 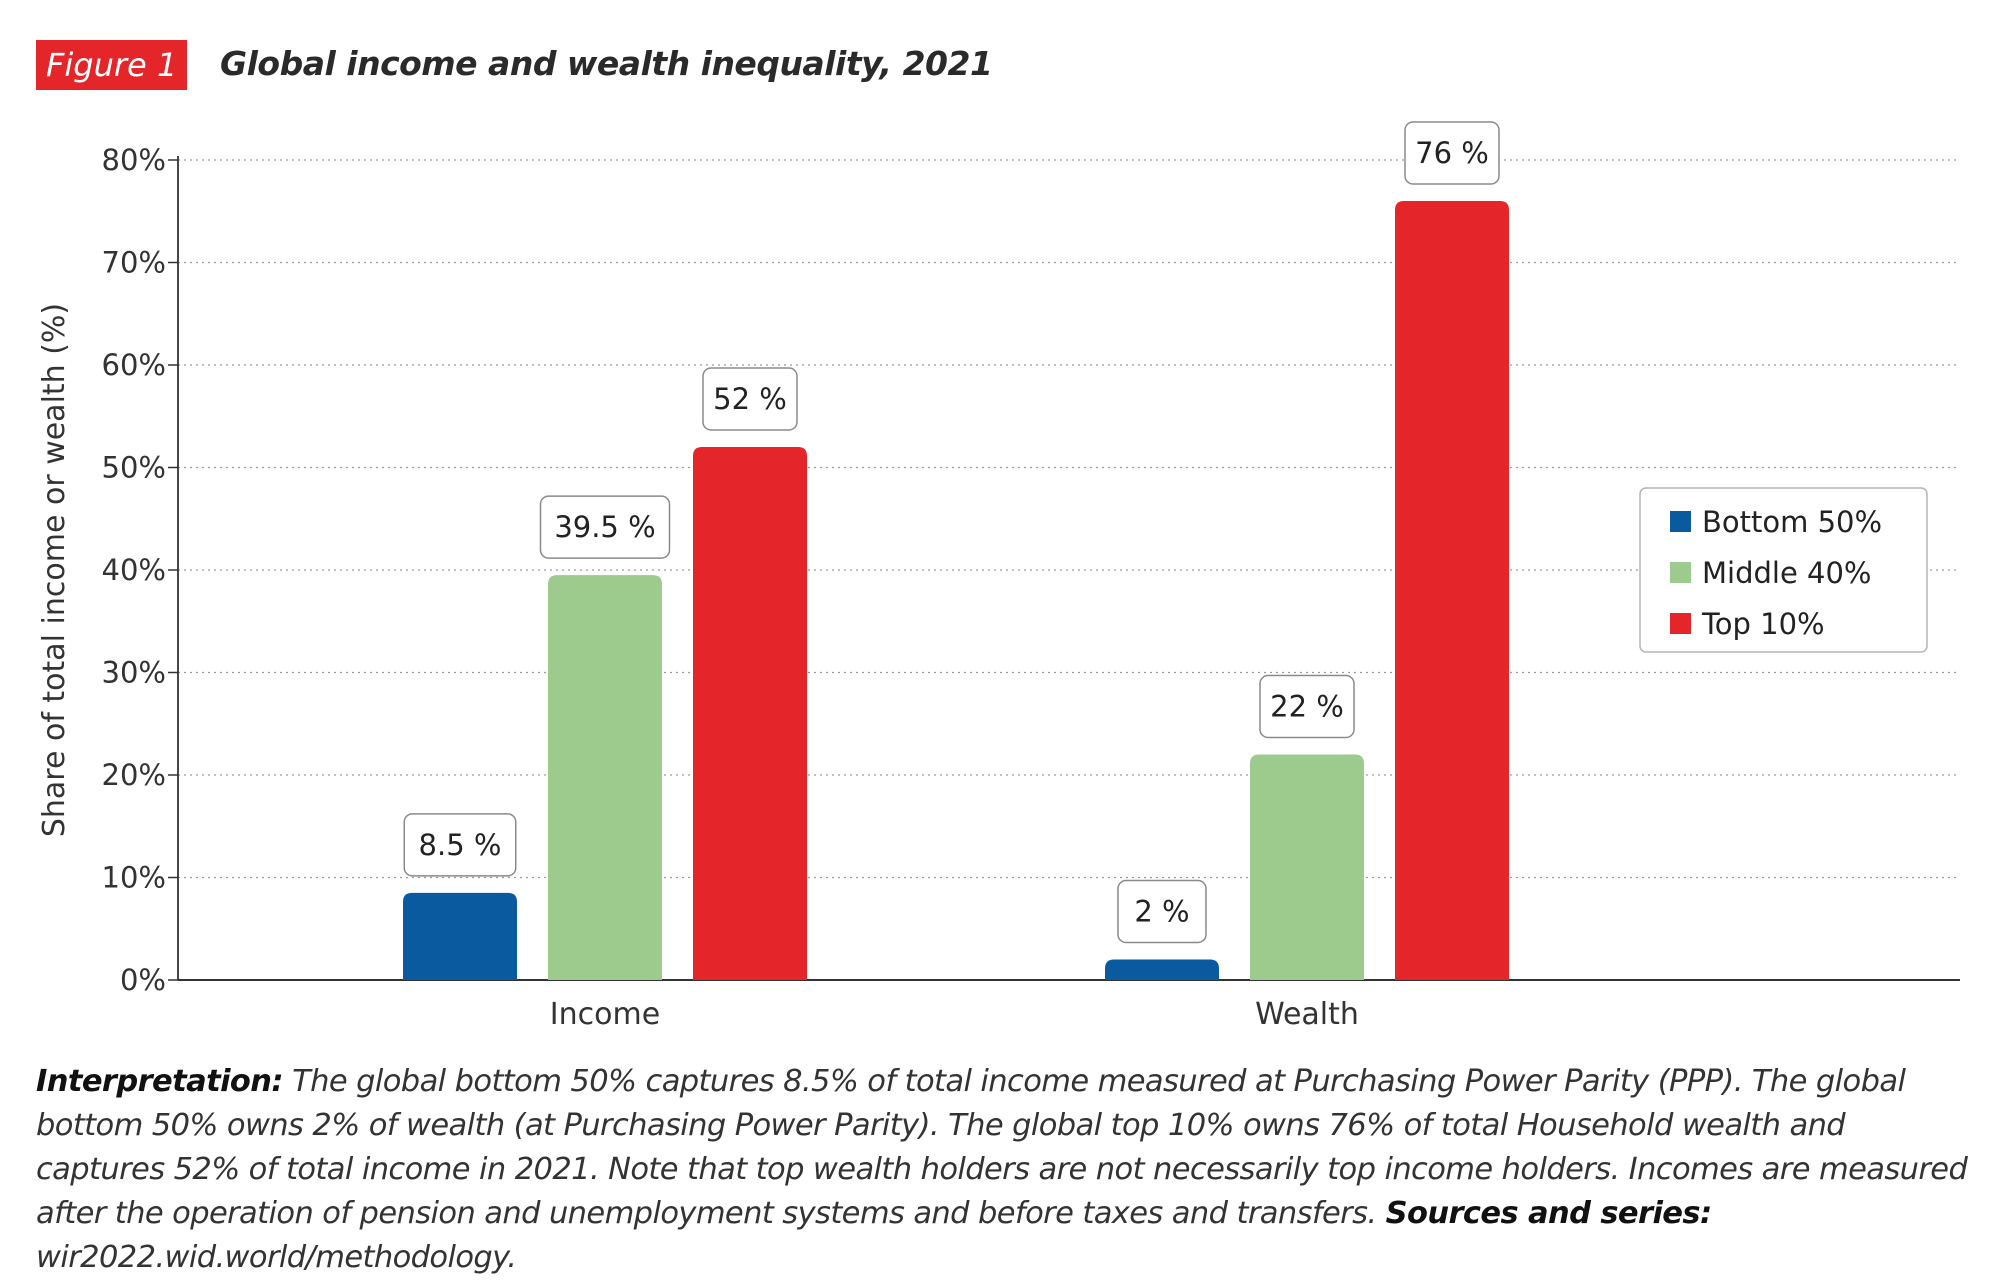 What do you see at coordinates (134, 673) in the screenshot?
I see `y-tick-label: 30%` at bounding box center [134, 673].